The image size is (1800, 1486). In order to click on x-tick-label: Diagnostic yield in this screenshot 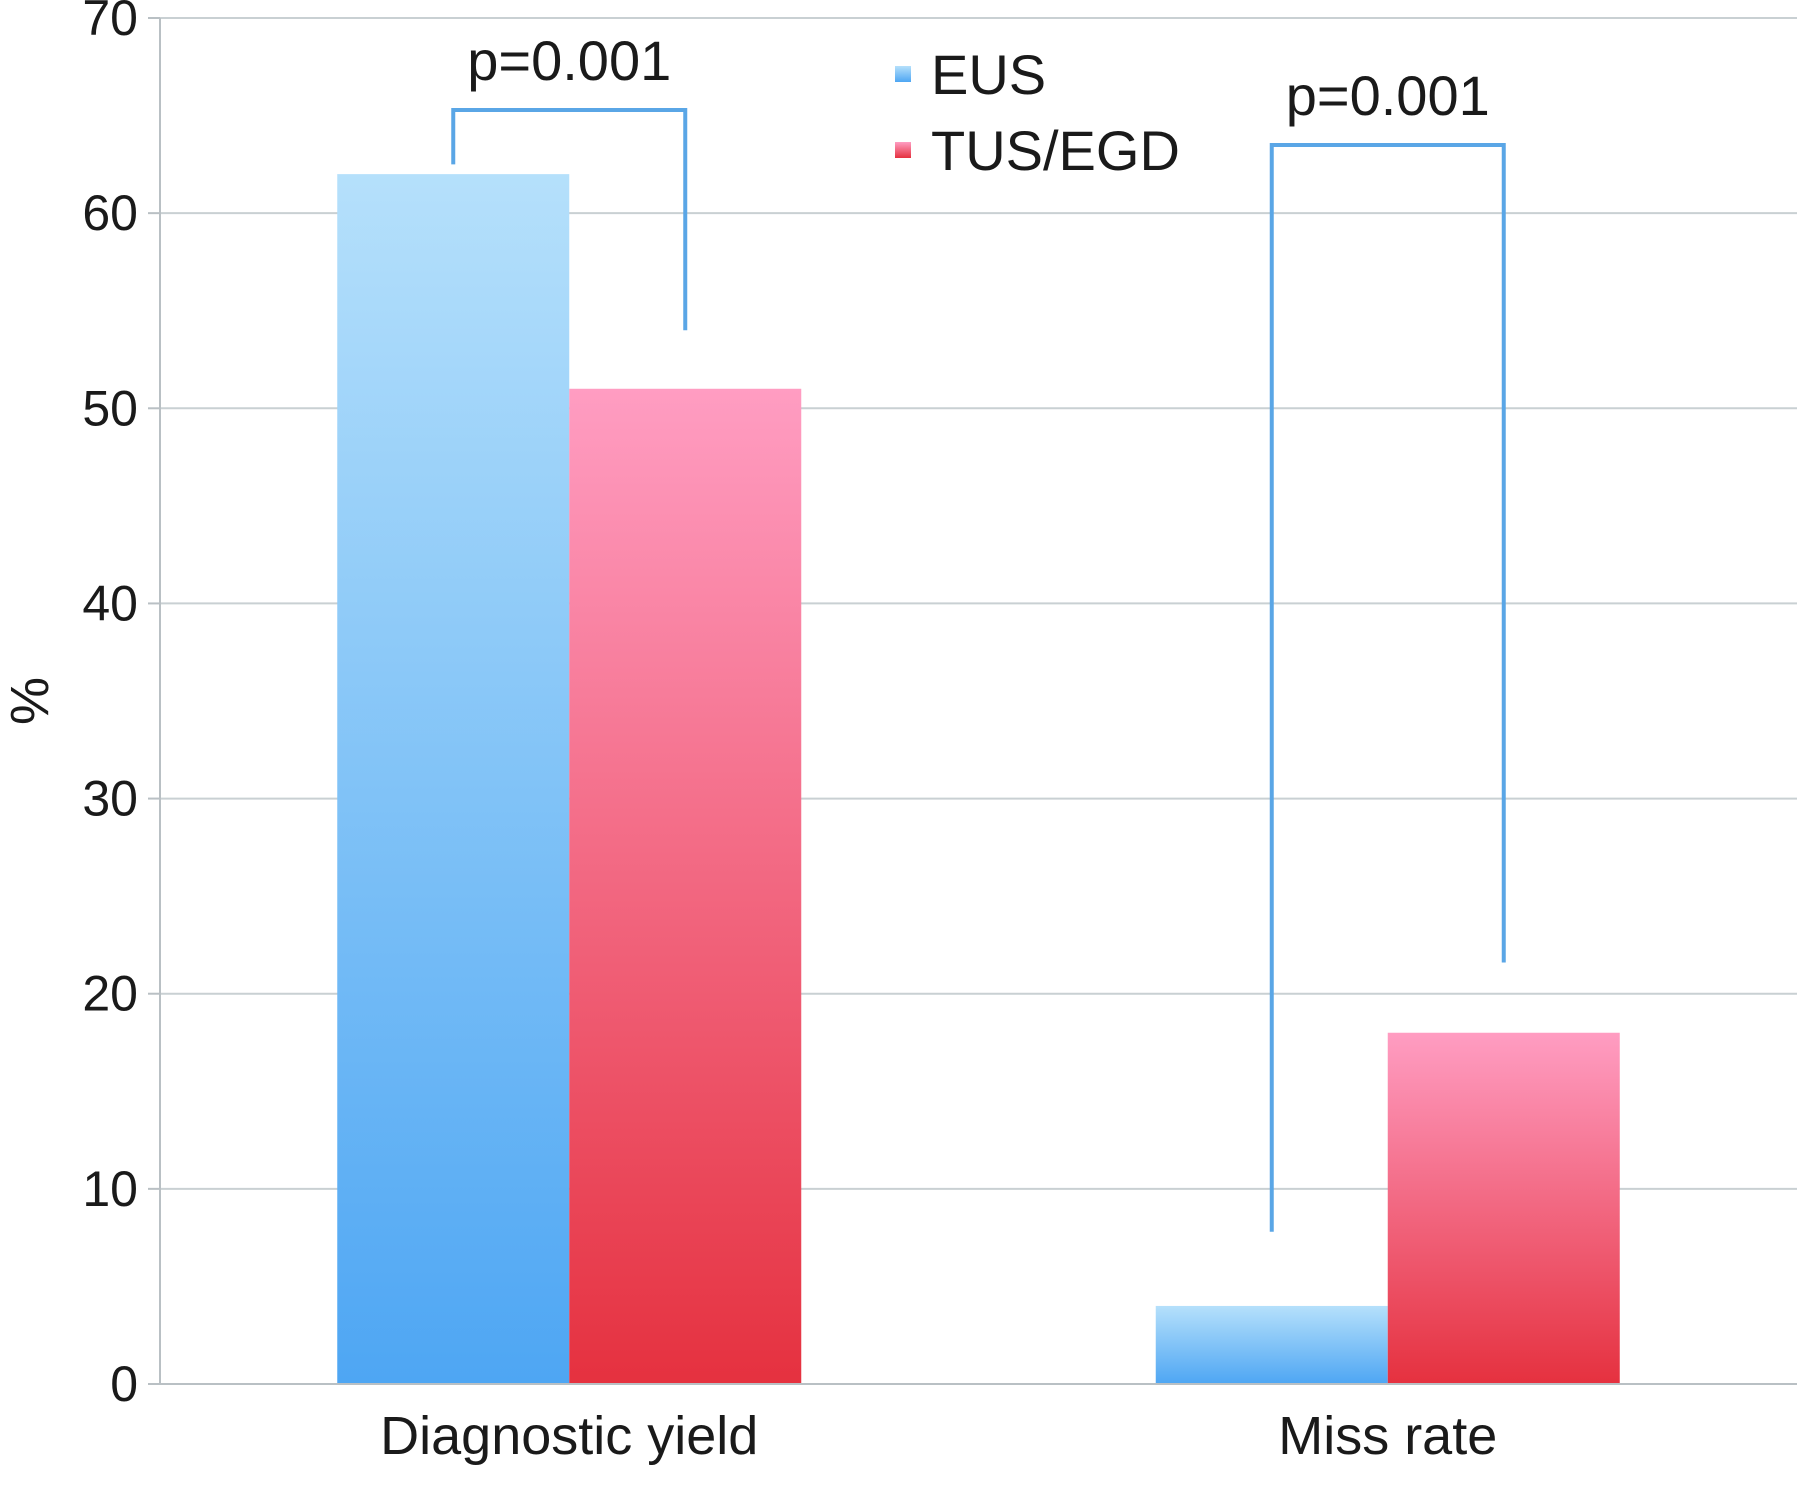, I will do `click(569, 1436)`.